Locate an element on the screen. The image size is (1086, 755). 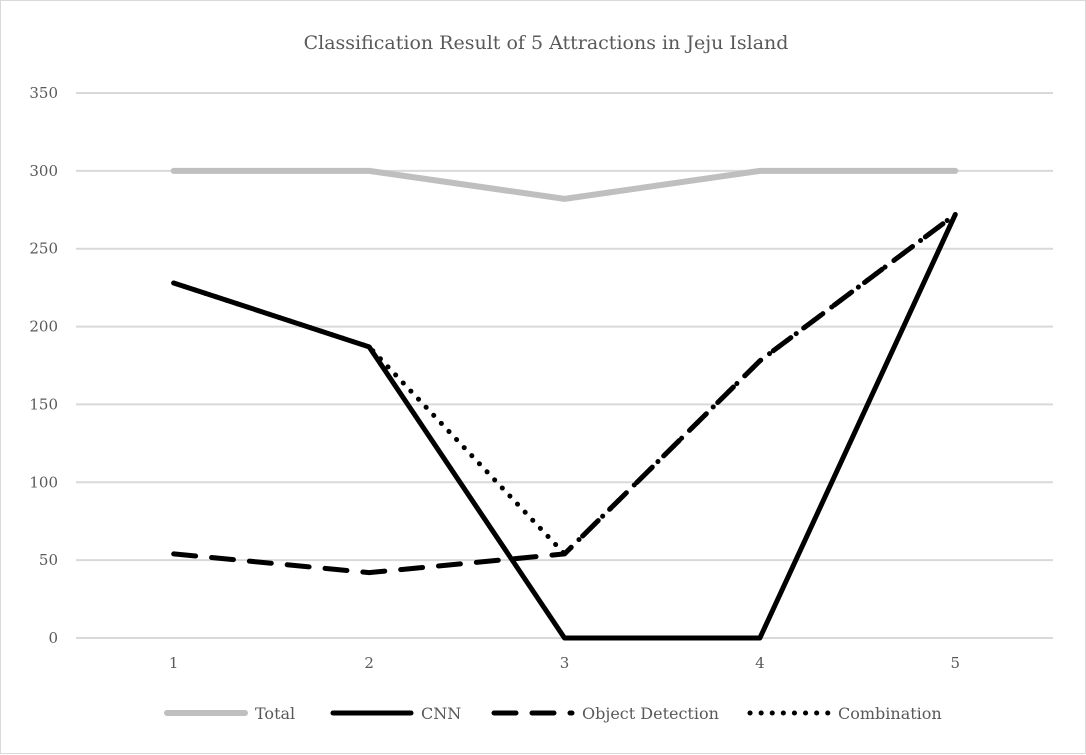
legend-label: Object Detection is located at coordinates (650, 713).